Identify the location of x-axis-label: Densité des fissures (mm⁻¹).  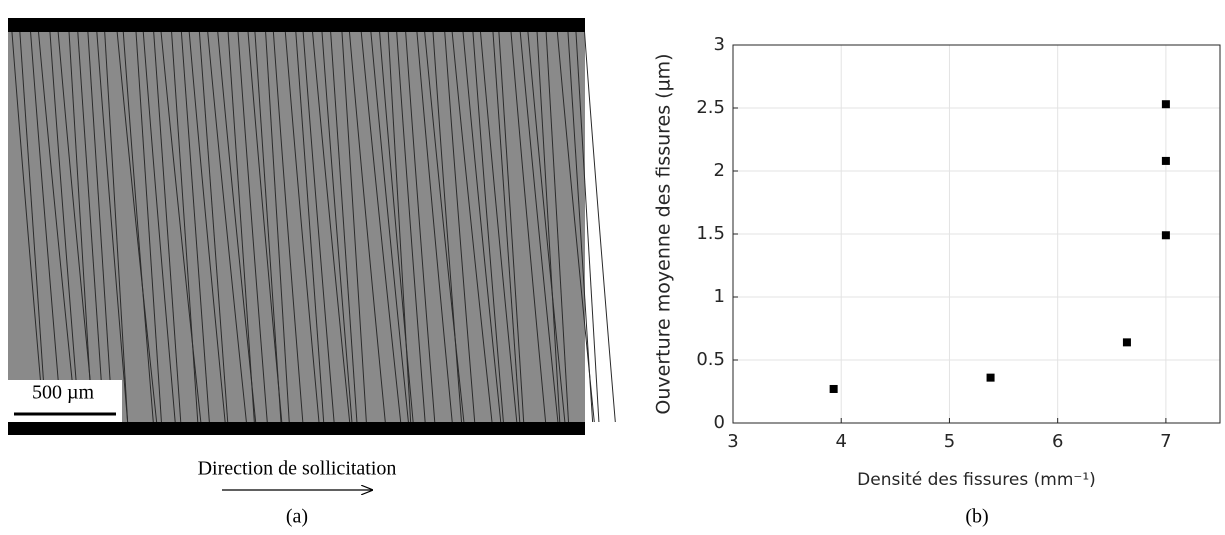
(976, 480).